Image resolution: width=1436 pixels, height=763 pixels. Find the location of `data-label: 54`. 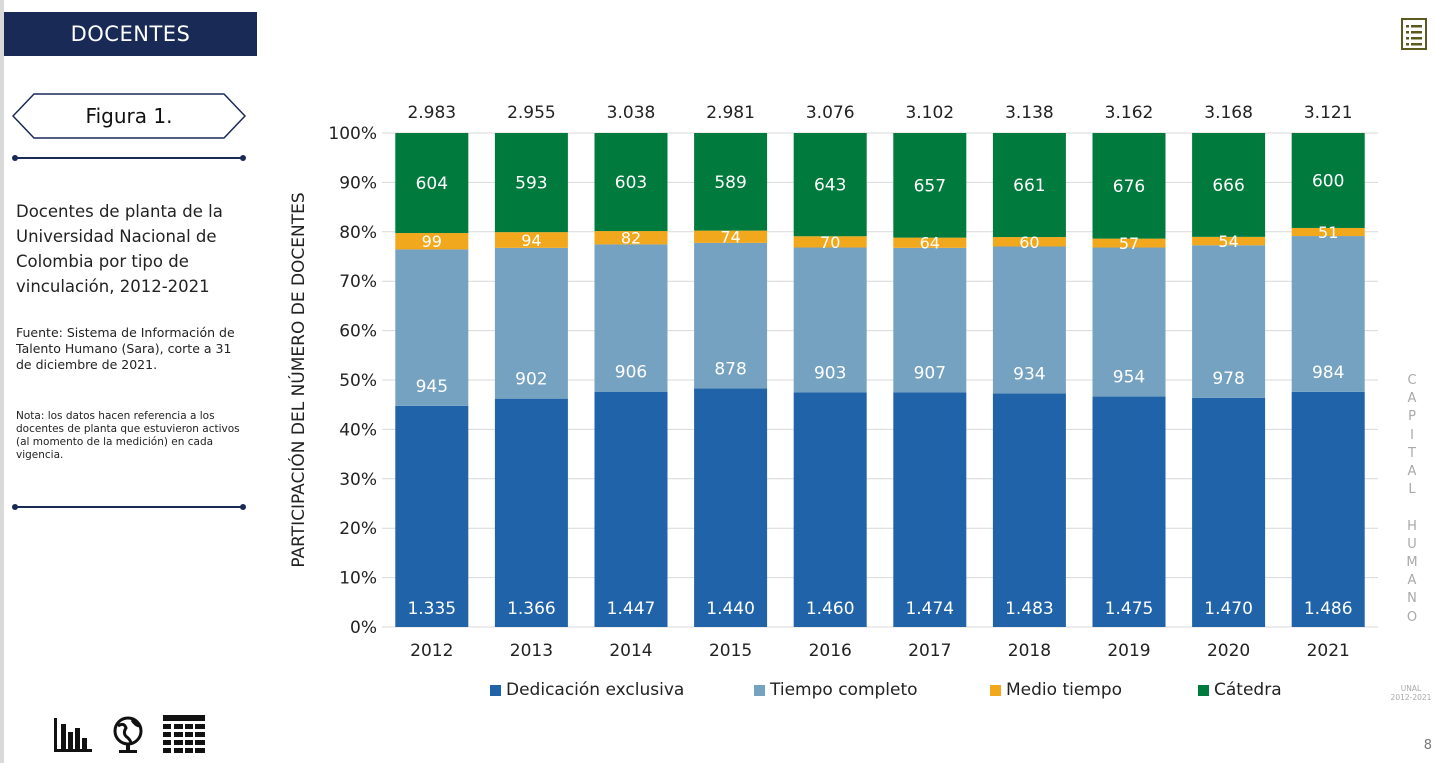

data-label: 54 is located at coordinates (1228, 241).